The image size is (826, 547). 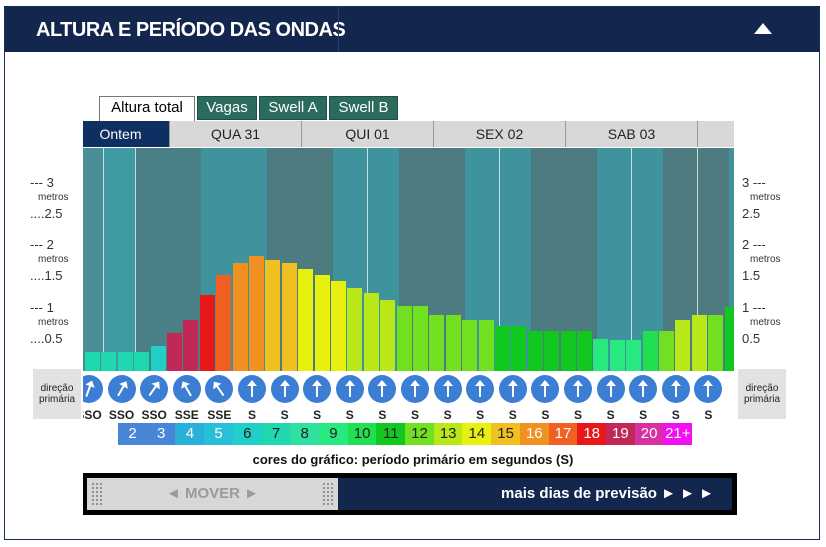 I want to click on grip-dots-right, so click(x=328, y=494).